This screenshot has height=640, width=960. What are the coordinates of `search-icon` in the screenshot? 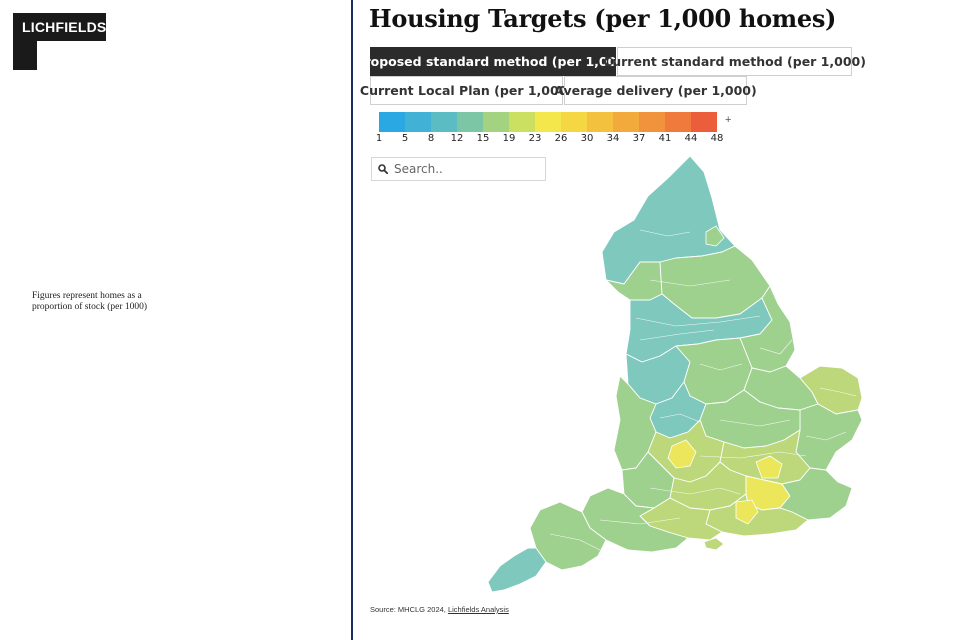 It's located at (383, 169).